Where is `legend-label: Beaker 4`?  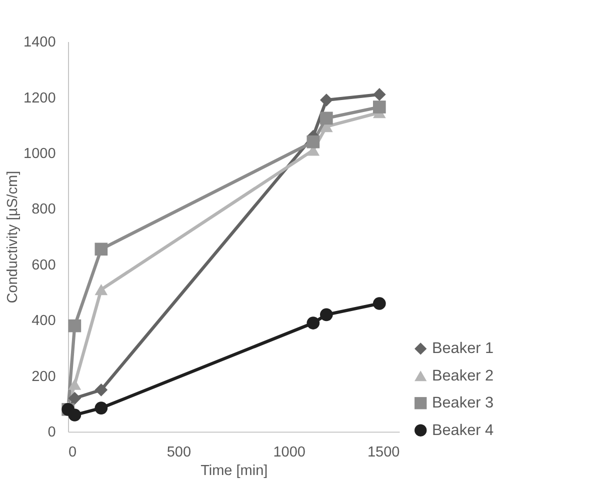
legend-label: Beaker 4 is located at coordinates (463, 430).